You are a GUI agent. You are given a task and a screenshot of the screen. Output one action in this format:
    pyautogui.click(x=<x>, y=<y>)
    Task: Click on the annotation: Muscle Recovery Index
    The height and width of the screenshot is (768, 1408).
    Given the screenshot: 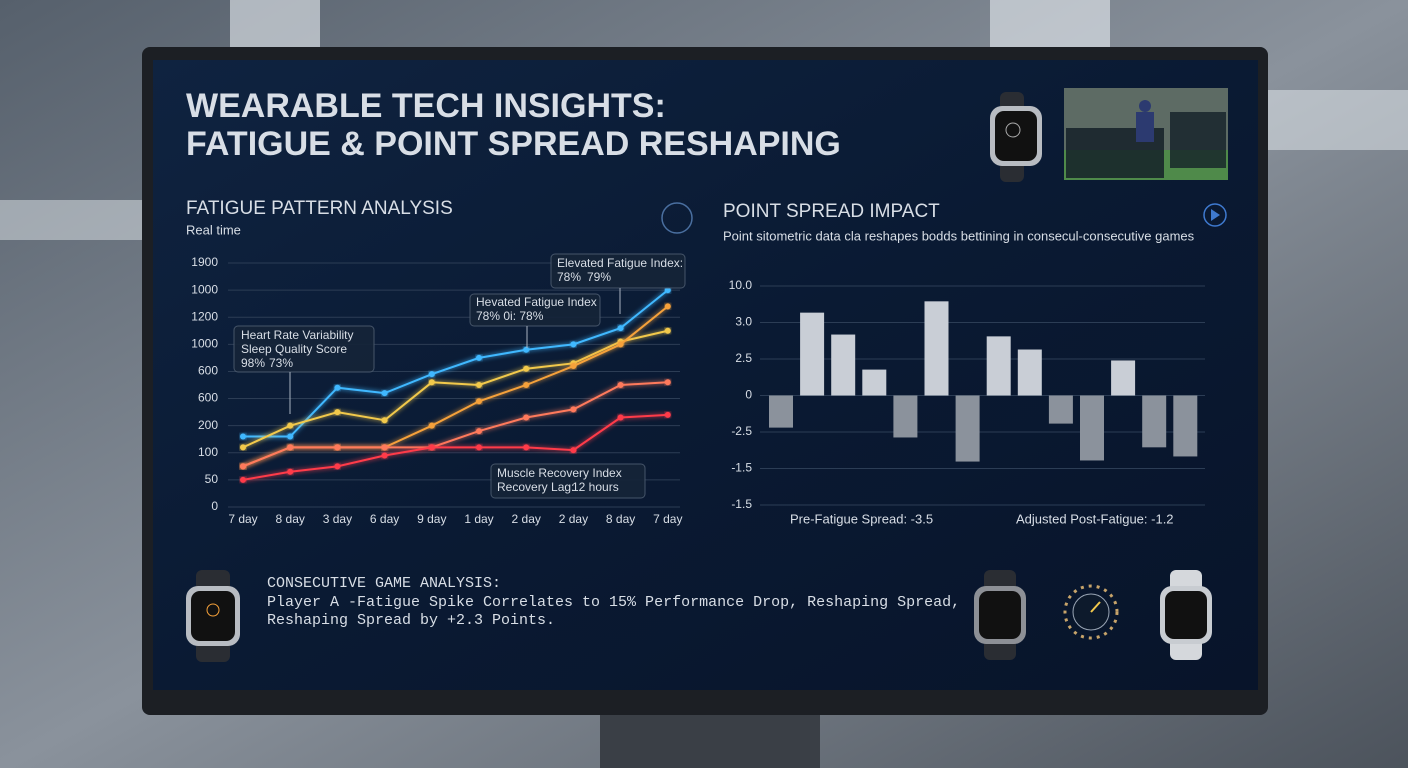 What is the action you would take?
    pyautogui.click(x=559, y=473)
    